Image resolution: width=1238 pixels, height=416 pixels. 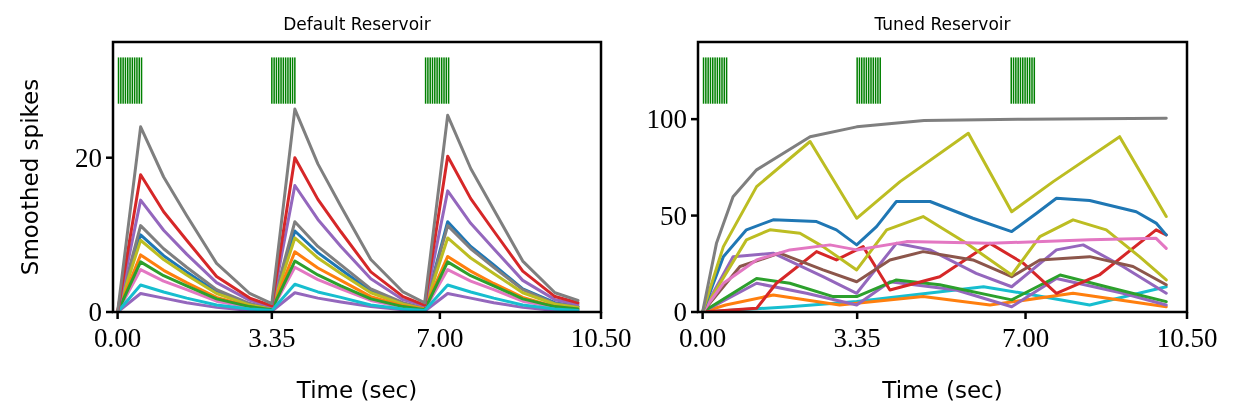 What do you see at coordinates (666, 119) in the screenshot?
I see `y-tick-label: 100` at bounding box center [666, 119].